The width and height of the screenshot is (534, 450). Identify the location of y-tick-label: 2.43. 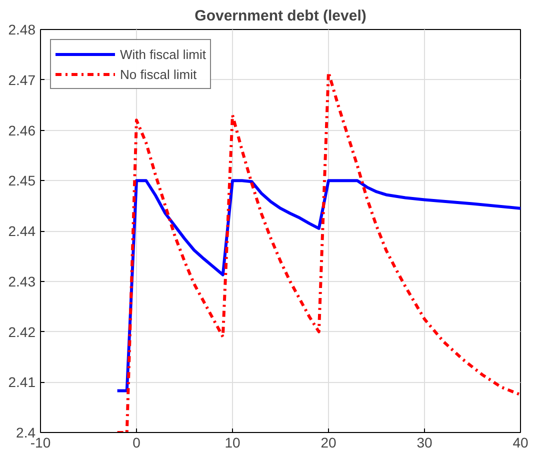
(22, 281).